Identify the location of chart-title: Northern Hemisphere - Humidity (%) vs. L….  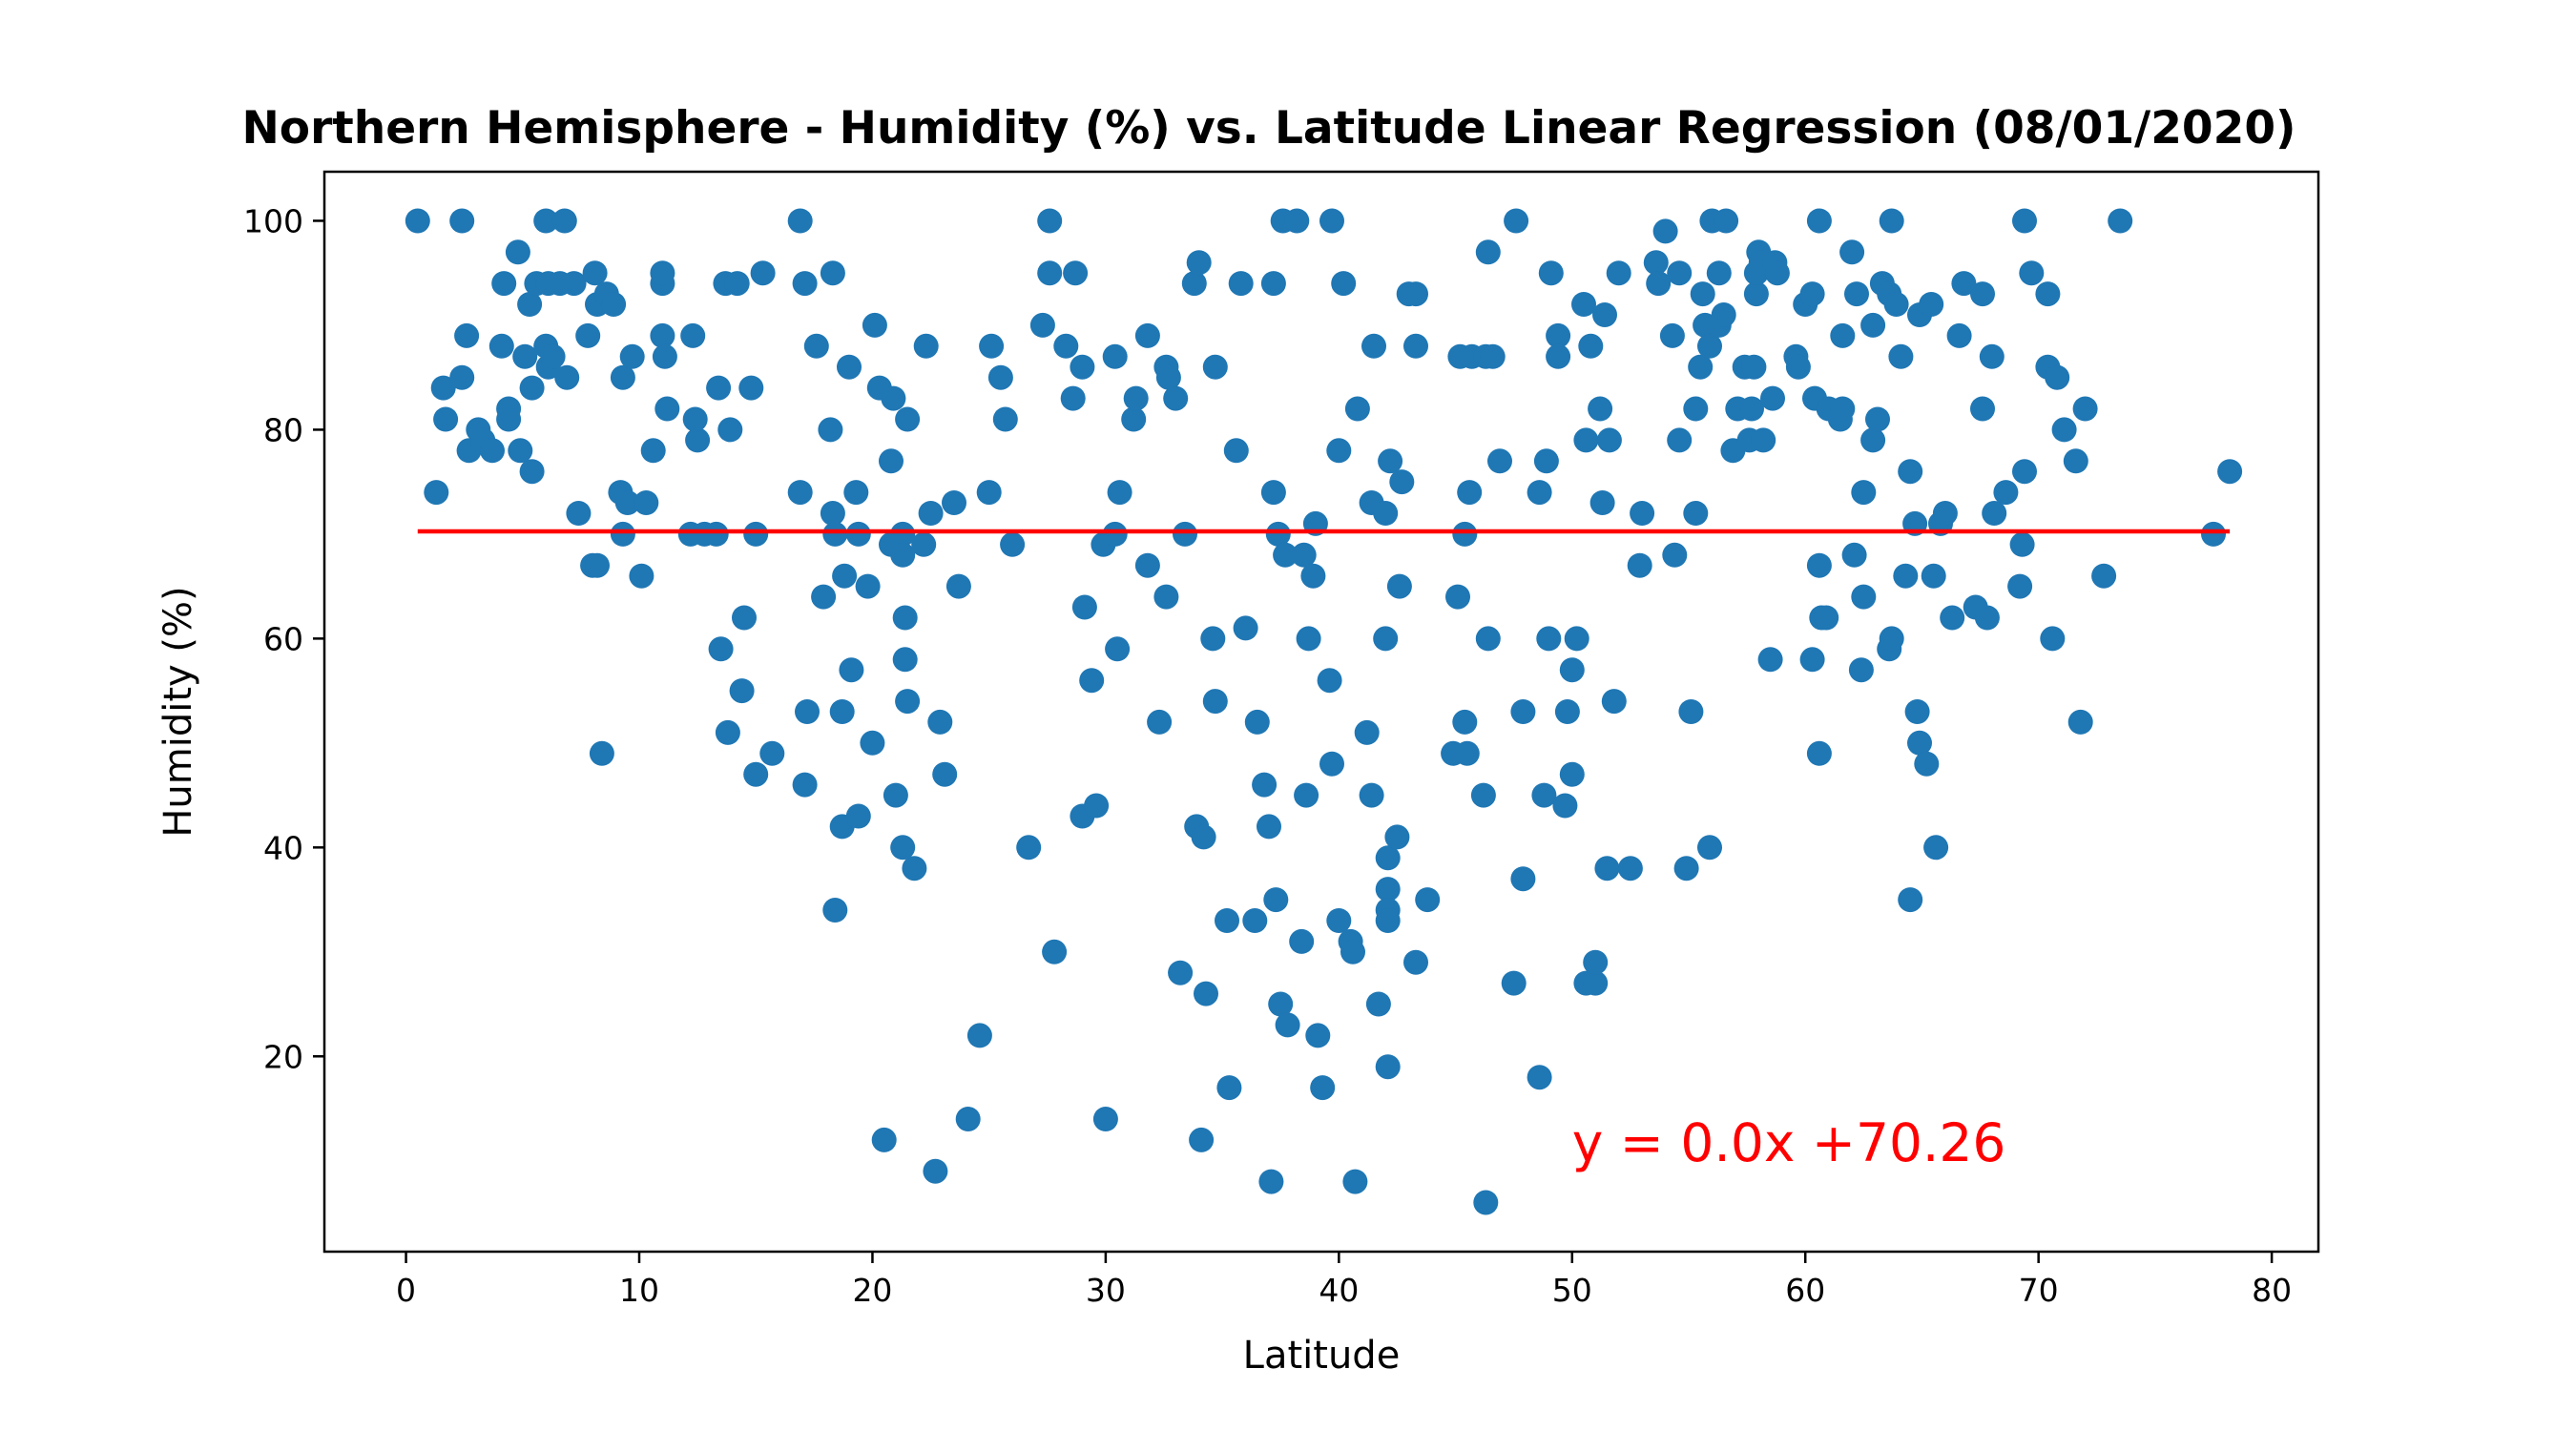
(1268, 128).